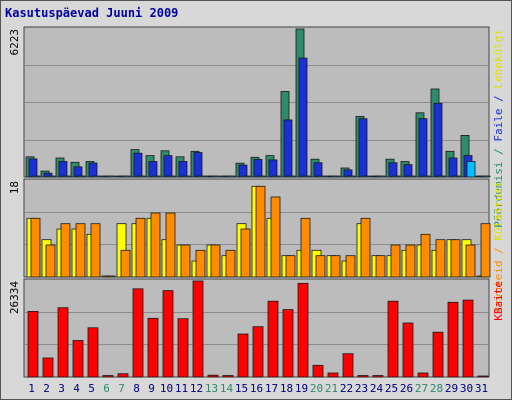 The image size is (512, 400). I want to click on x-tick-label-29: 29, so click(451, 388).